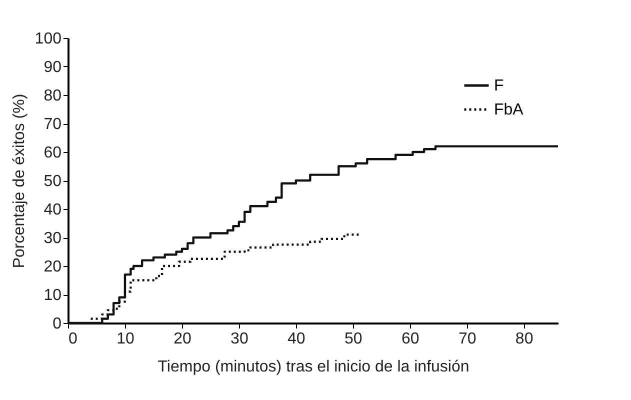 The height and width of the screenshot is (400, 631). I want to click on x-tick-label: 30, so click(239, 339).